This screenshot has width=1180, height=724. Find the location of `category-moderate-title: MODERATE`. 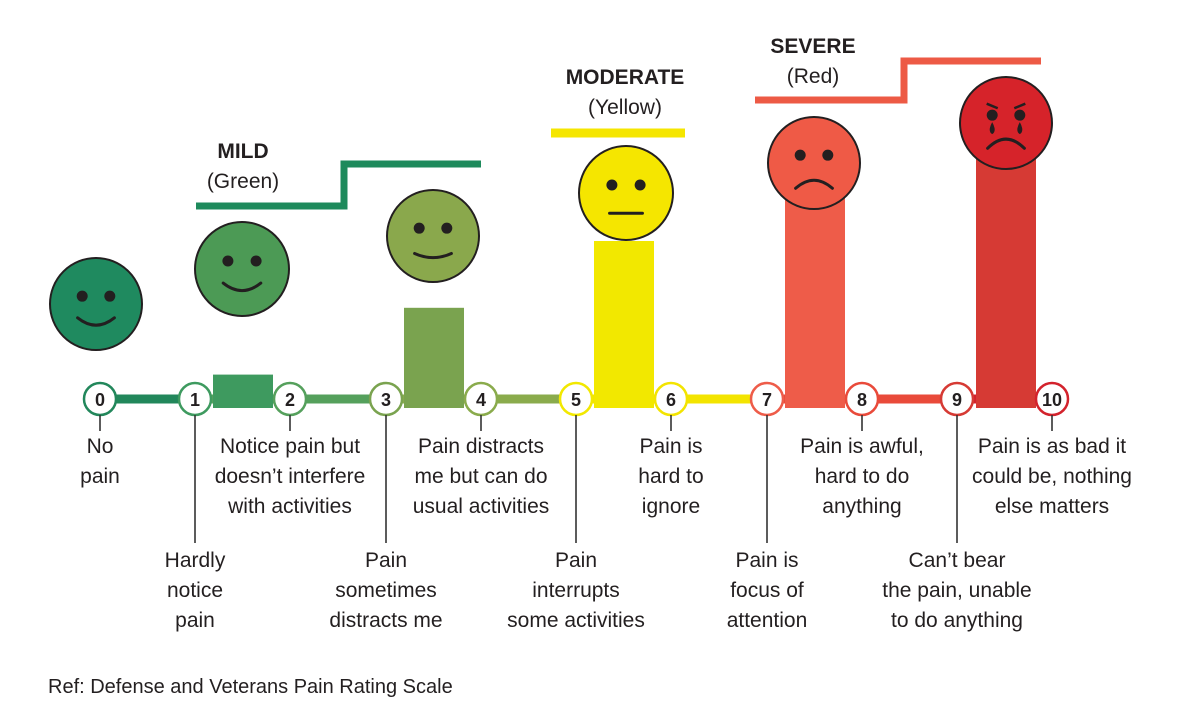

category-moderate-title: MODERATE is located at coordinates (625, 77).